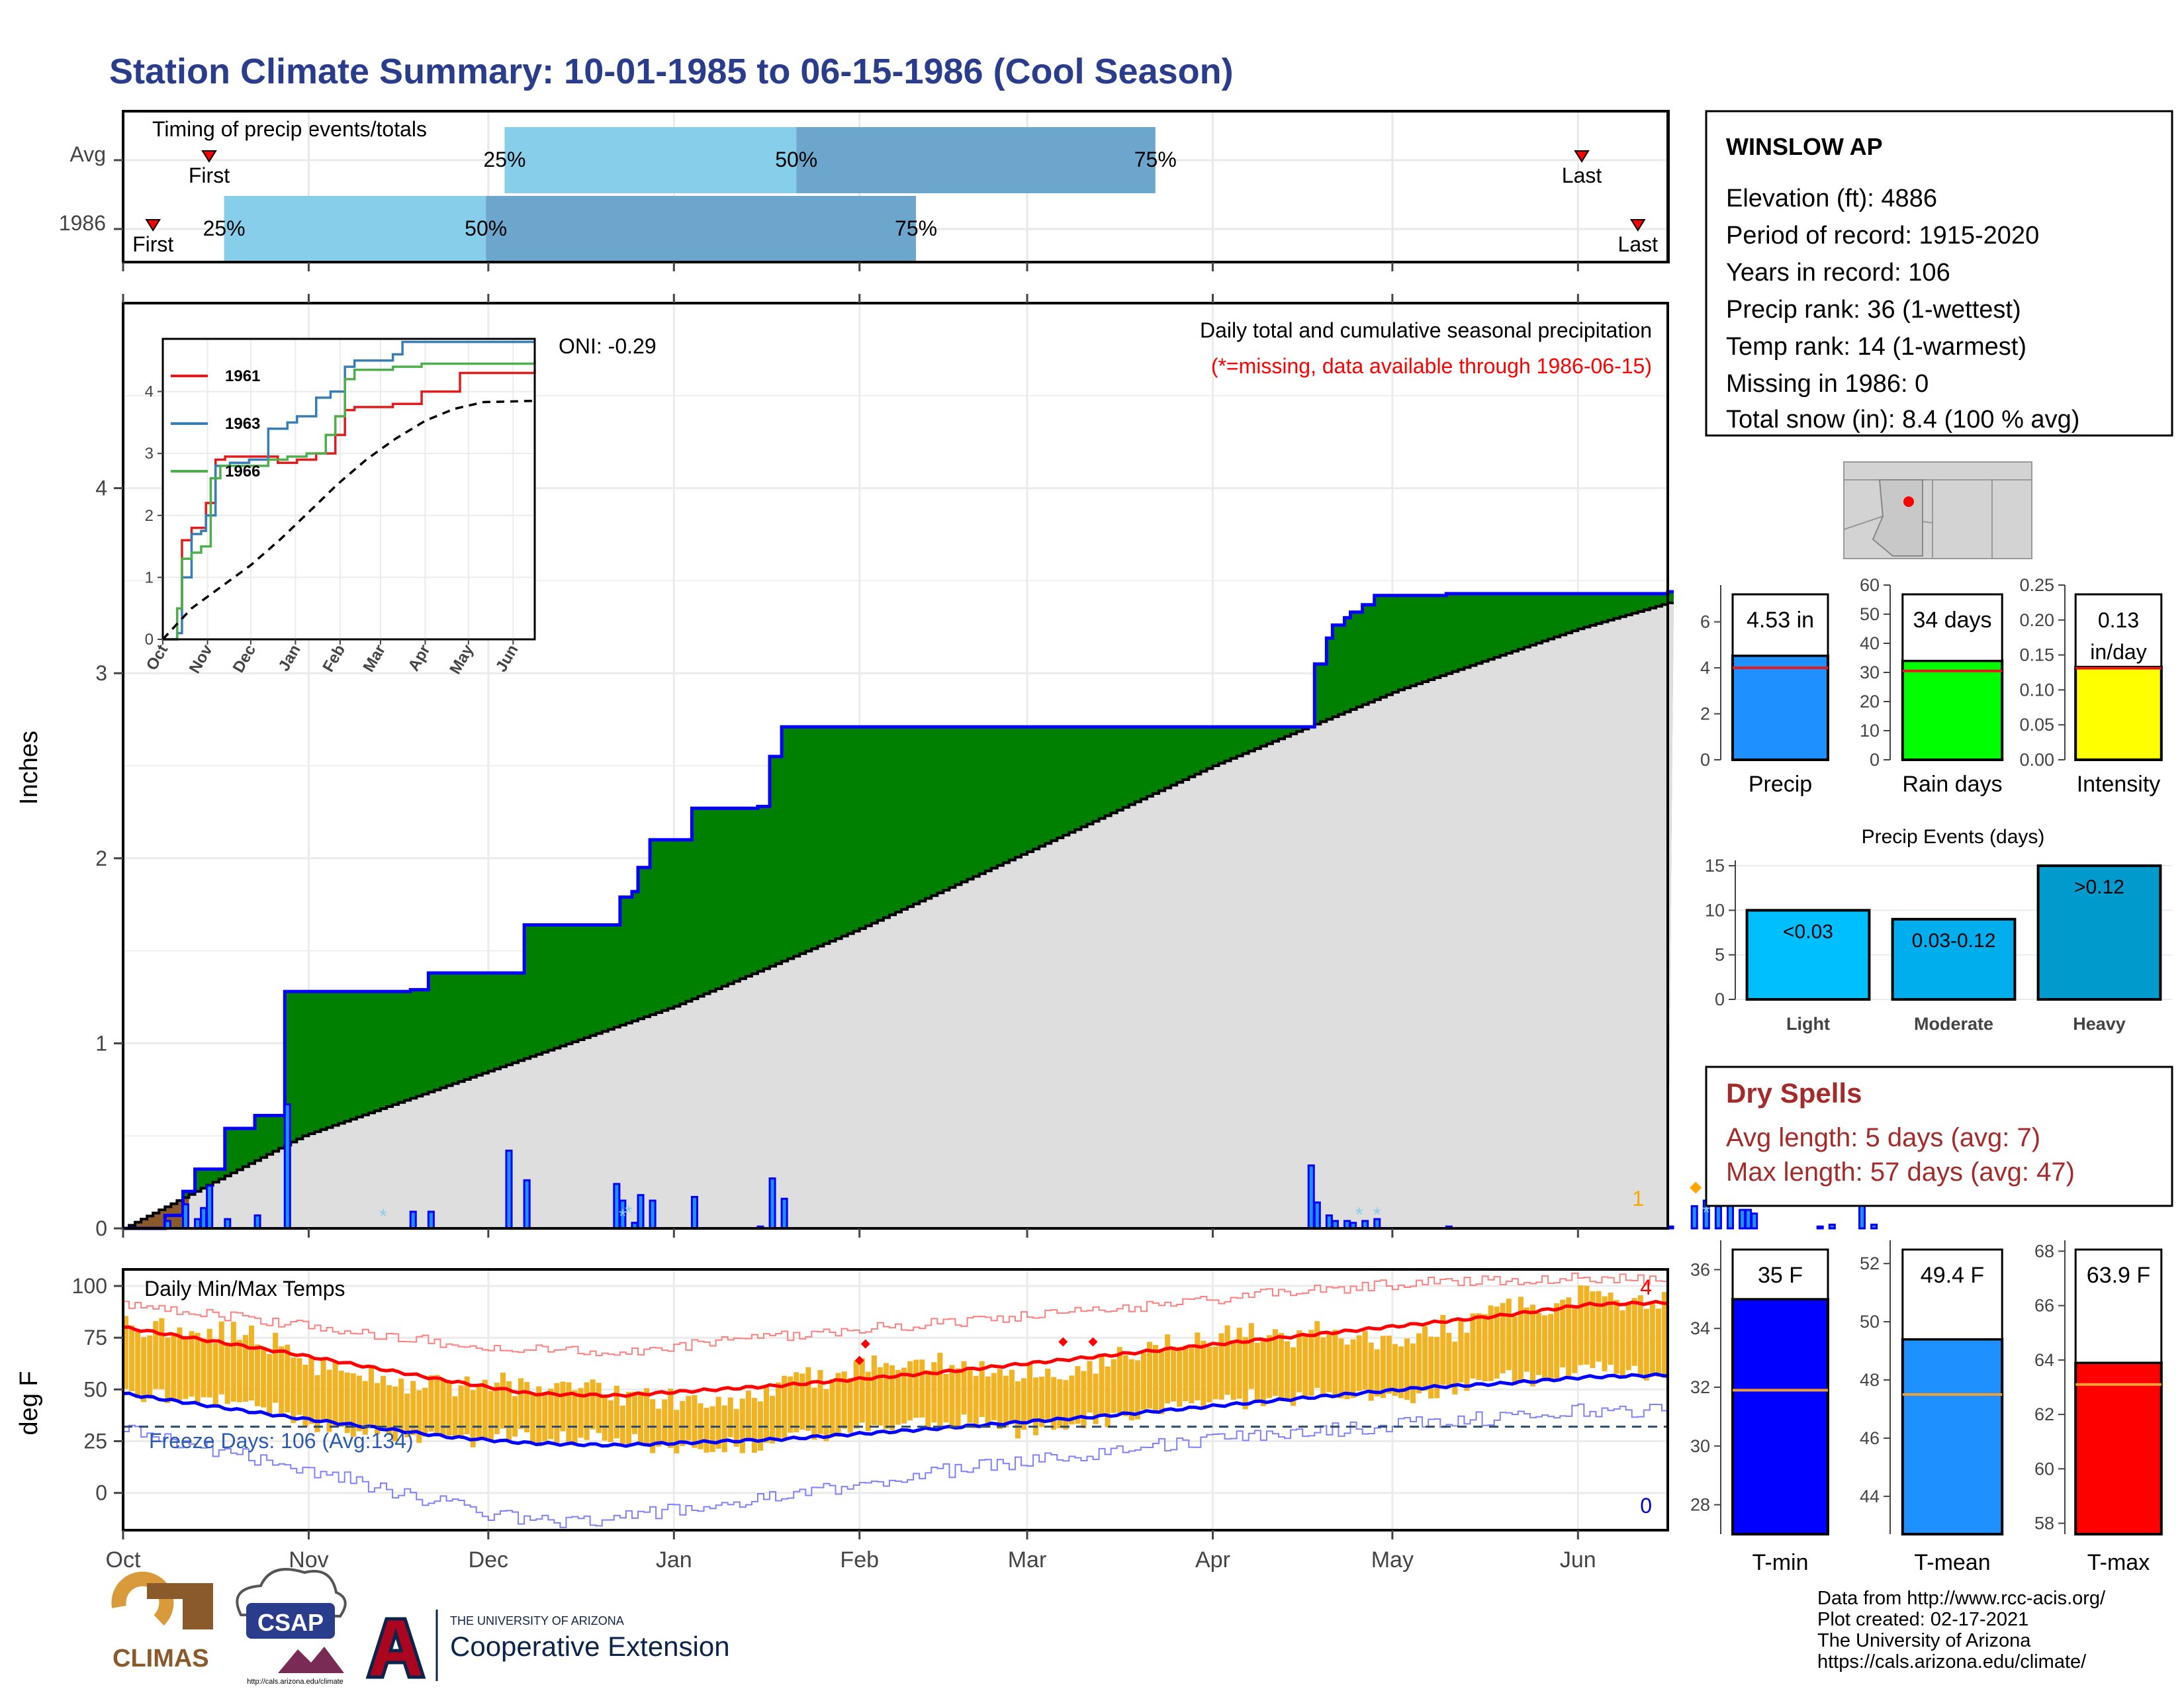 This screenshot has height=1691, width=2184. Describe the element at coordinates (916, 228) in the screenshot. I see `timing-1986-pct-label: 75%` at that location.